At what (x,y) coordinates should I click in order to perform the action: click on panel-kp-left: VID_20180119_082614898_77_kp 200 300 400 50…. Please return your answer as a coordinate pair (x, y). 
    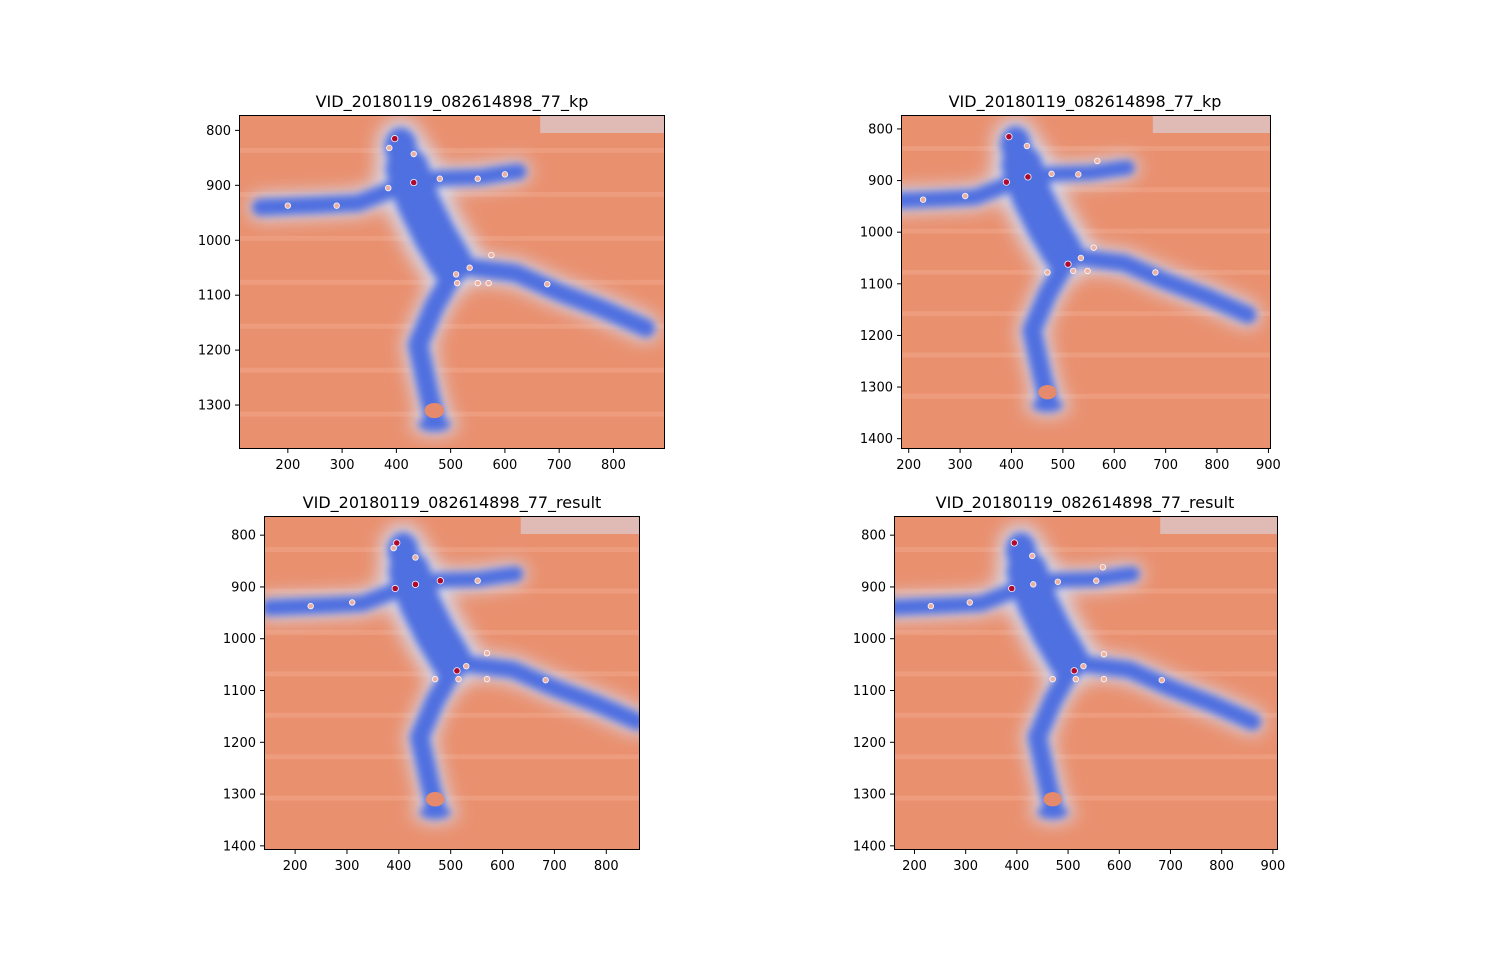
    Looking at the image, I should click on (431, 282).